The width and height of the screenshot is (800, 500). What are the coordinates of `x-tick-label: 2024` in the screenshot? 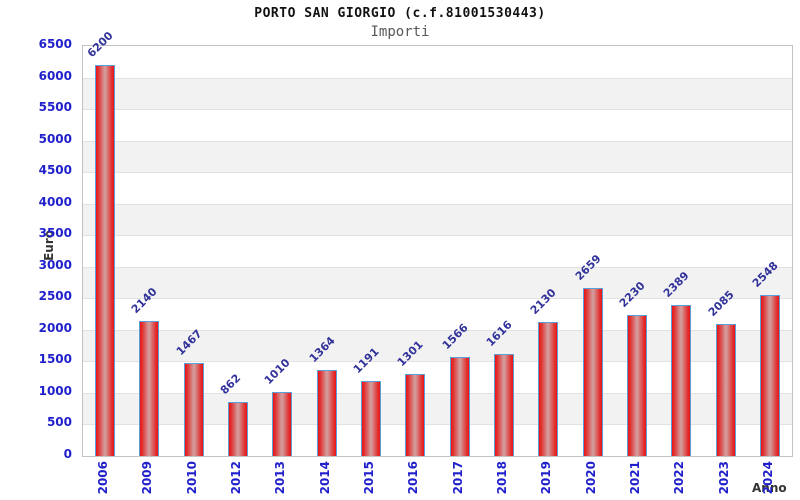 It's located at (767, 478).